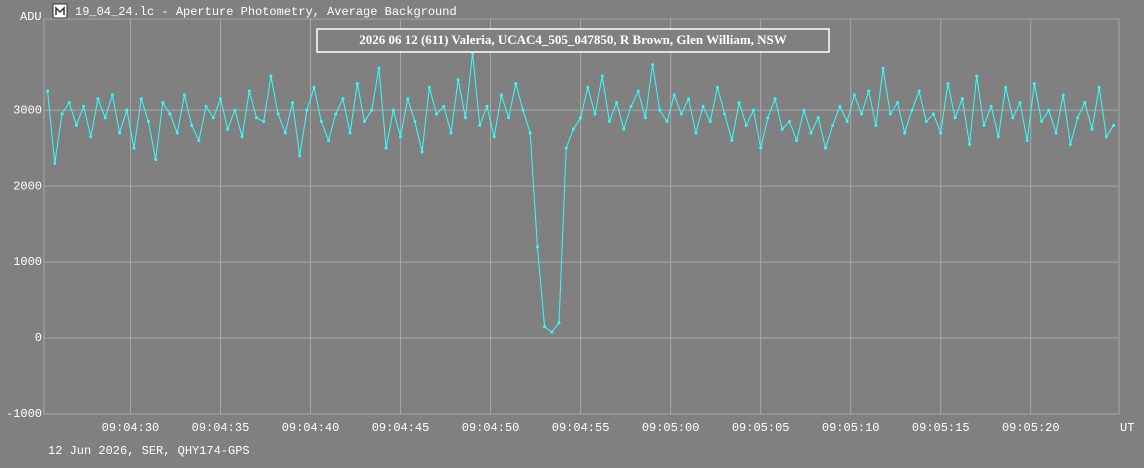  I want to click on x-tick-label: 09:05:15, so click(941, 428).